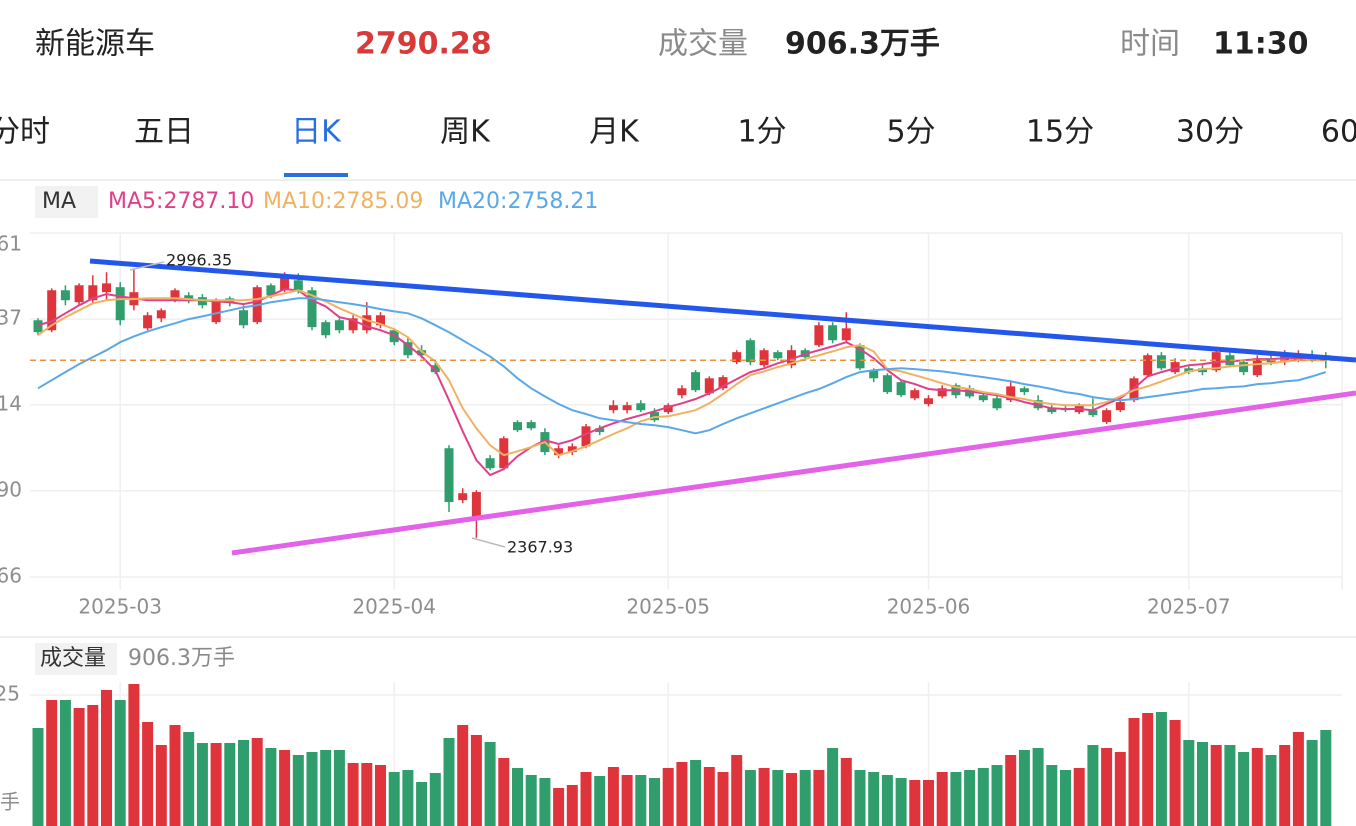 The height and width of the screenshot is (826, 1356). What do you see at coordinates (95, 44) in the screenshot?
I see `index-name: 新能源车` at bounding box center [95, 44].